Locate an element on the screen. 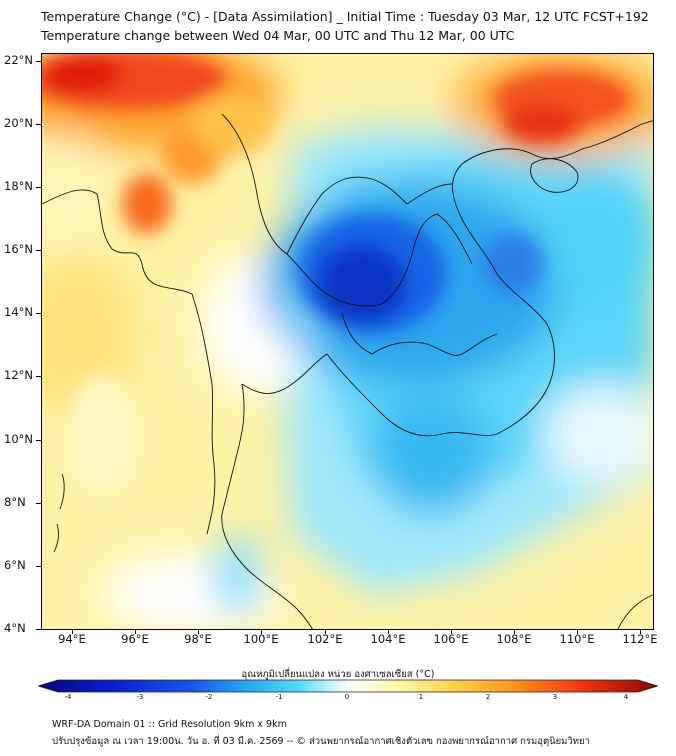 The image size is (676, 756). colorbar-gradient is located at coordinates (348, 686).